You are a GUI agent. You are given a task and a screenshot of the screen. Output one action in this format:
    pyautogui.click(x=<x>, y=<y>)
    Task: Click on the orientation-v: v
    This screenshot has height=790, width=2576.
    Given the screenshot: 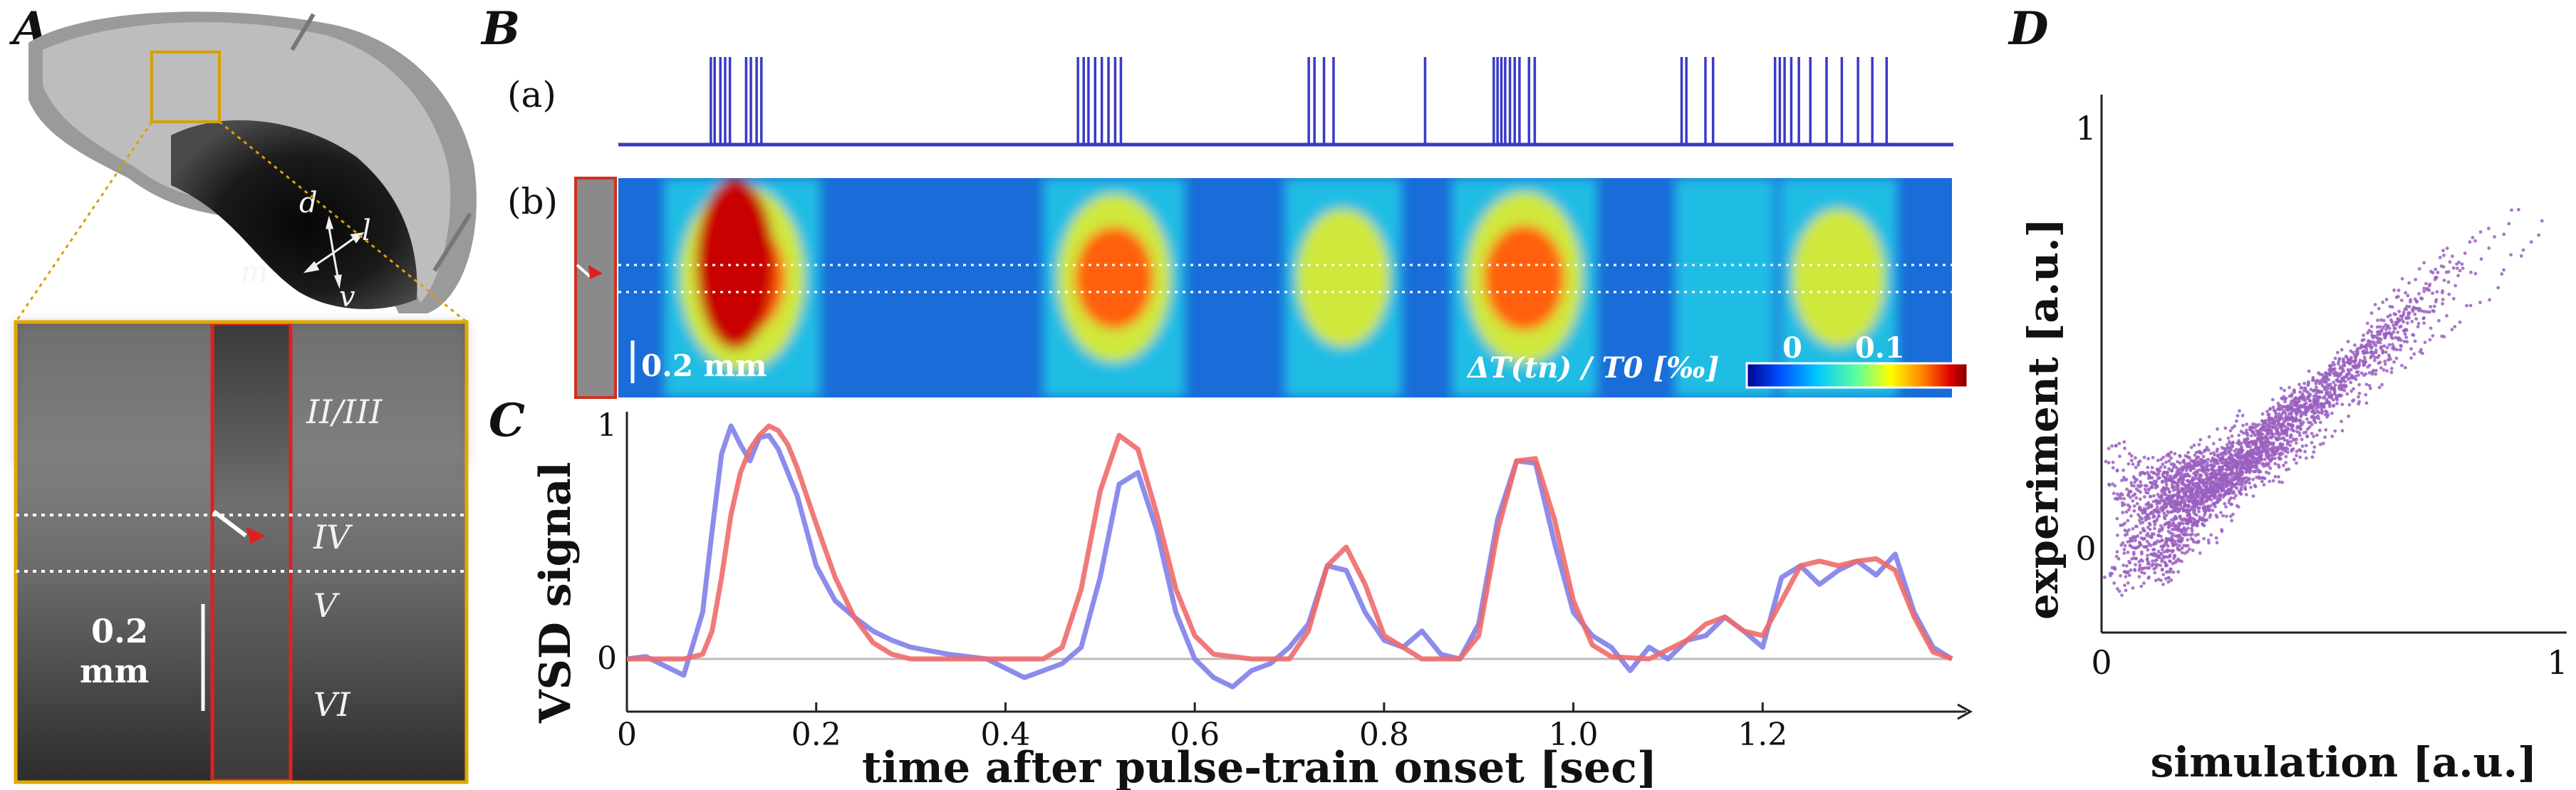 What is the action you would take?
    pyautogui.click(x=347, y=297)
    